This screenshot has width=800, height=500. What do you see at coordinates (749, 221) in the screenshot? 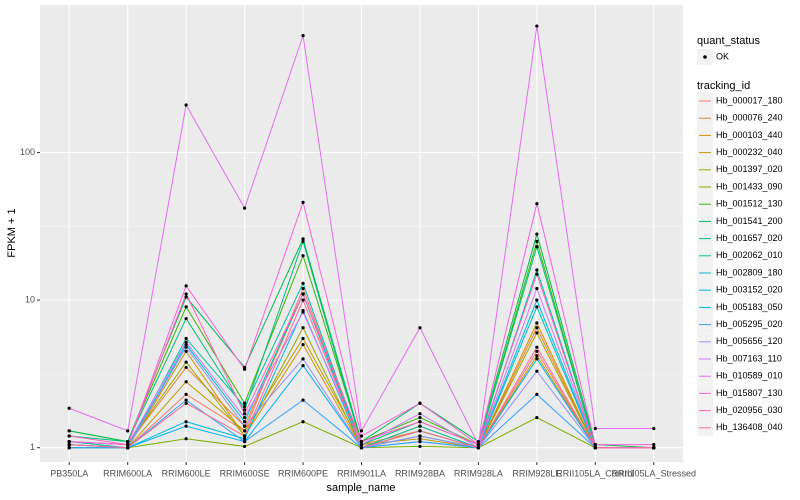
I see `legend-label: Hb_001541_200` at bounding box center [749, 221].